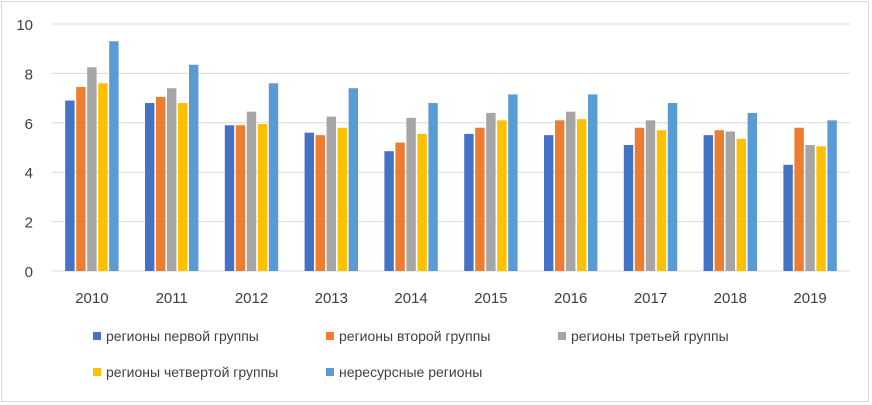  What do you see at coordinates (24, 149) in the screenshot?
I see `y-axis-ticks: 0 2 4 6 8 10` at bounding box center [24, 149].